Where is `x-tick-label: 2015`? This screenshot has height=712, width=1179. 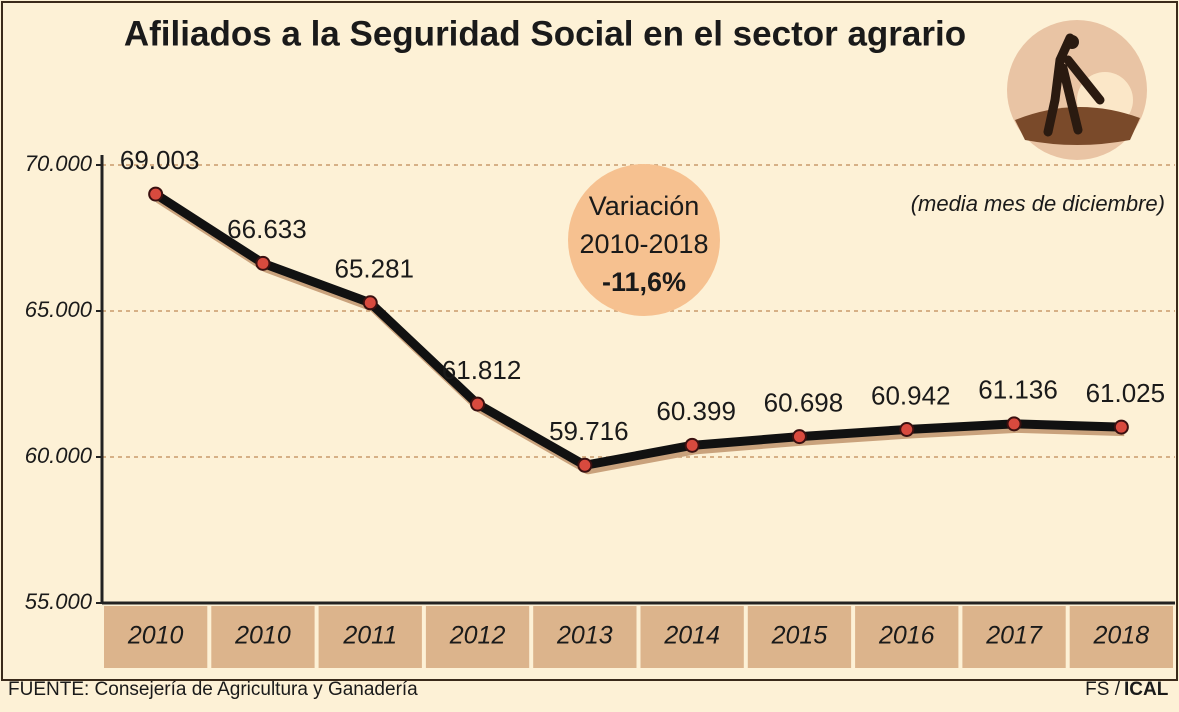 x-tick-label: 2015 is located at coordinates (799, 636).